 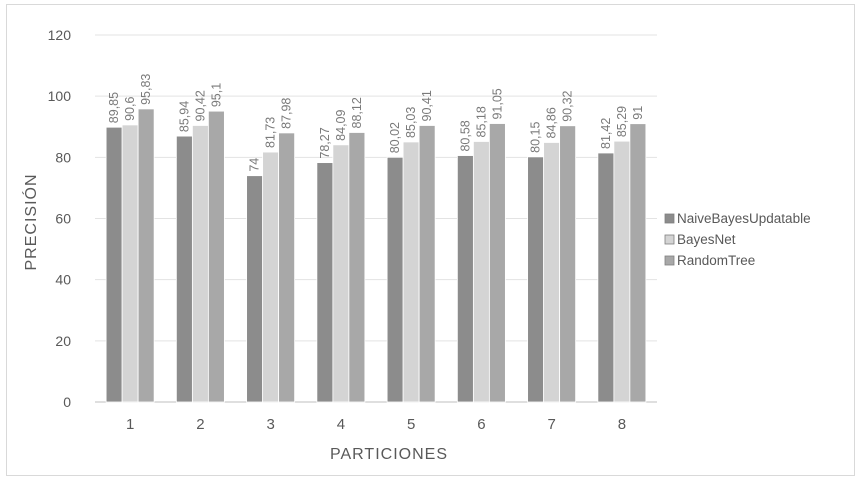 I want to click on y-tick-labels: 0 20 40 60 80 100 120, so click(x=60, y=218).